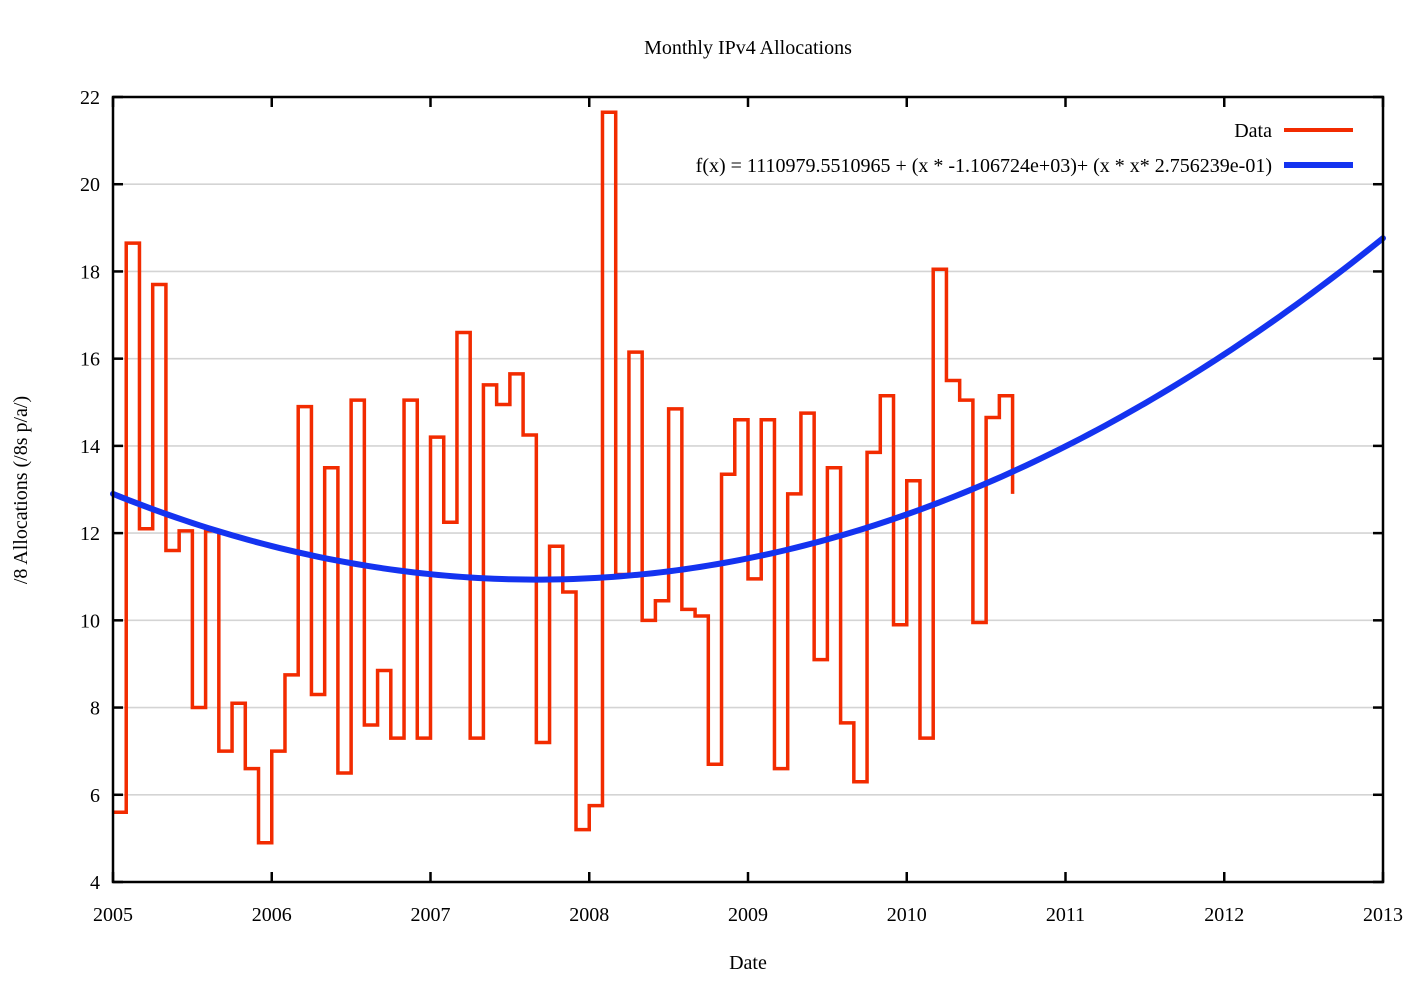 The height and width of the screenshot is (998, 1420). Describe the element at coordinates (748, 963) in the screenshot. I see `x-axis-label: Date` at that location.